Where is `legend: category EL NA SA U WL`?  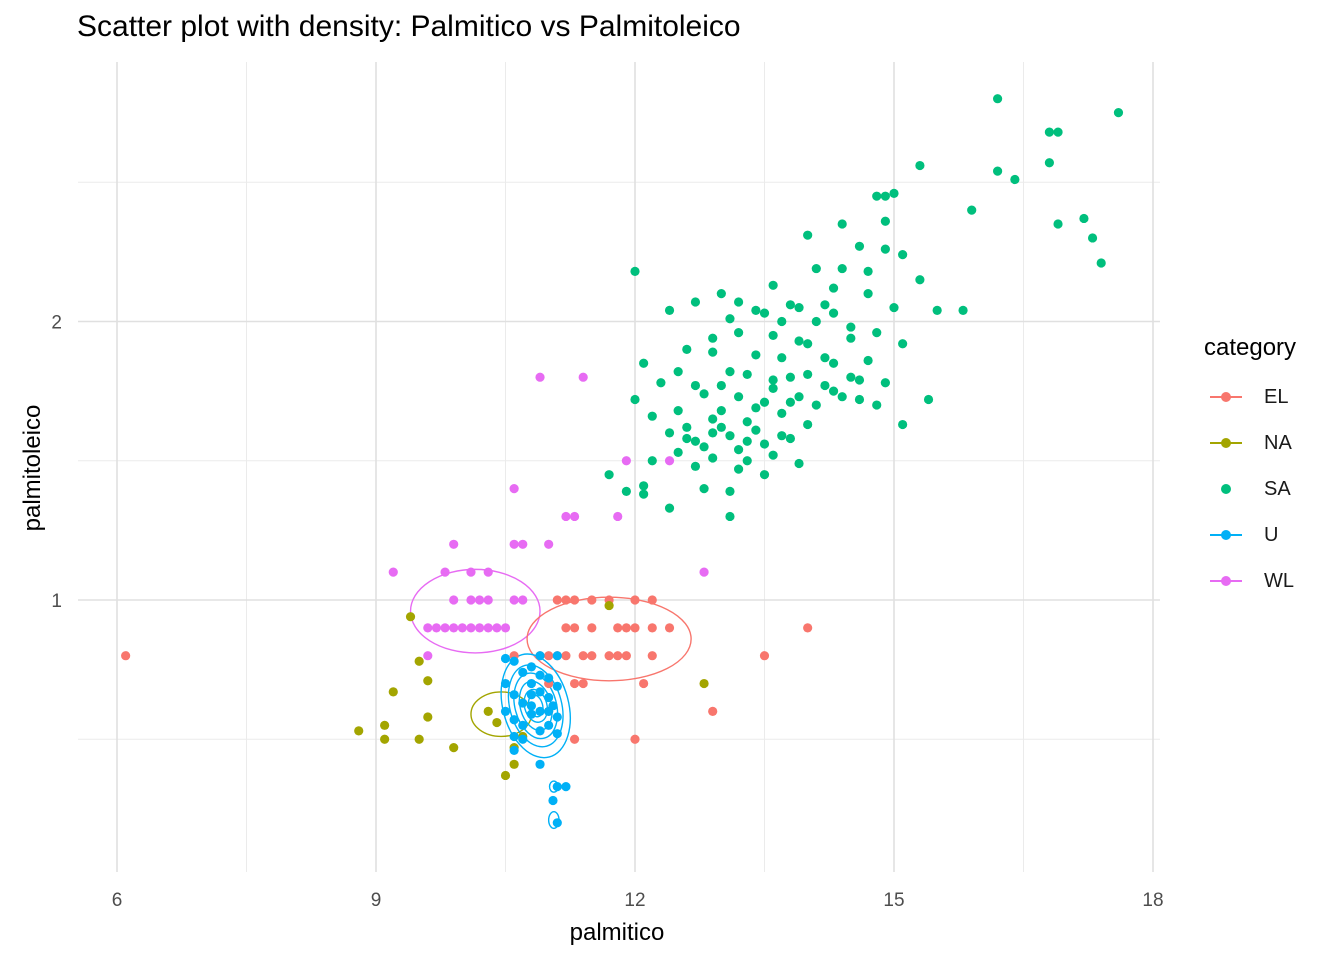 legend: category EL NA SA U WL is located at coordinates (1250, 469).